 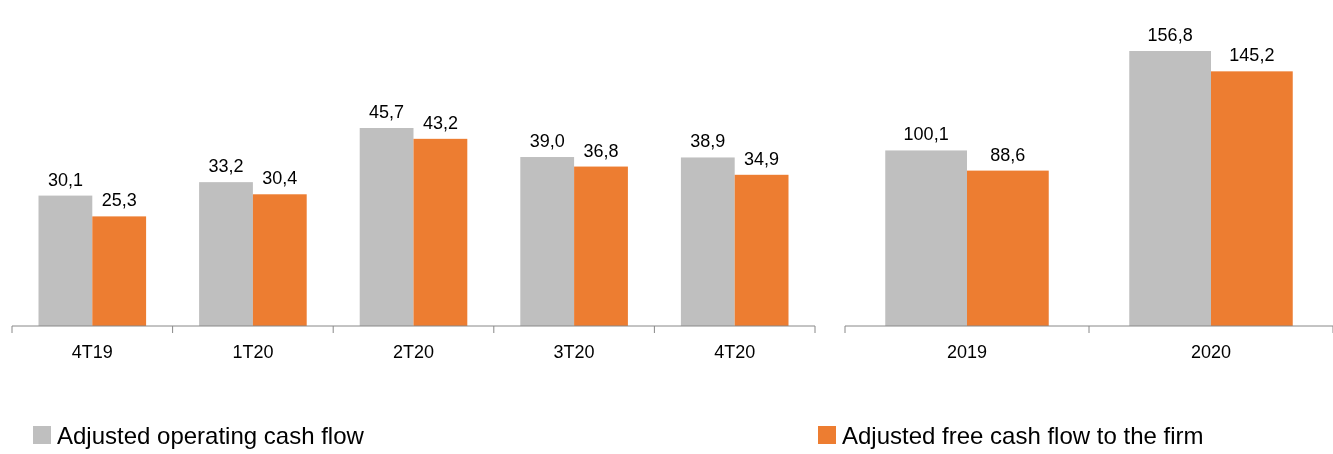 What do you see at coordinates (735, 352) in the screenshot?
I see `x-tick-label: 4T20` at bounding box center [735, 352].